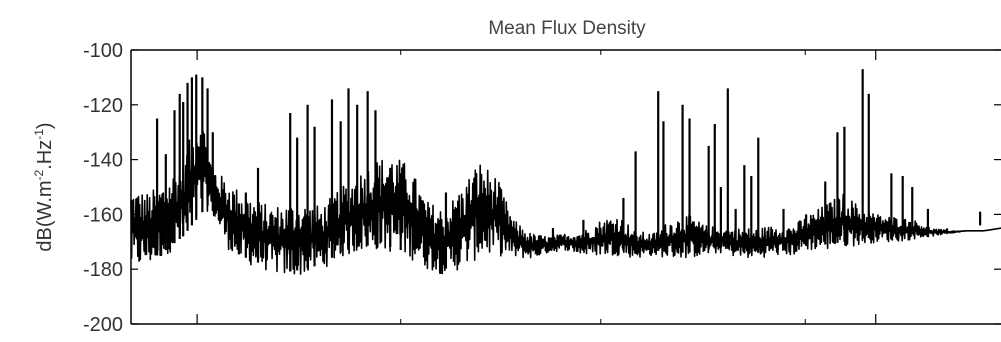 The image size is (1001, 342). Describe the element at coordinates (45, 125) in the screenshot. I see `y-axis-label-suffix: )` at that location.